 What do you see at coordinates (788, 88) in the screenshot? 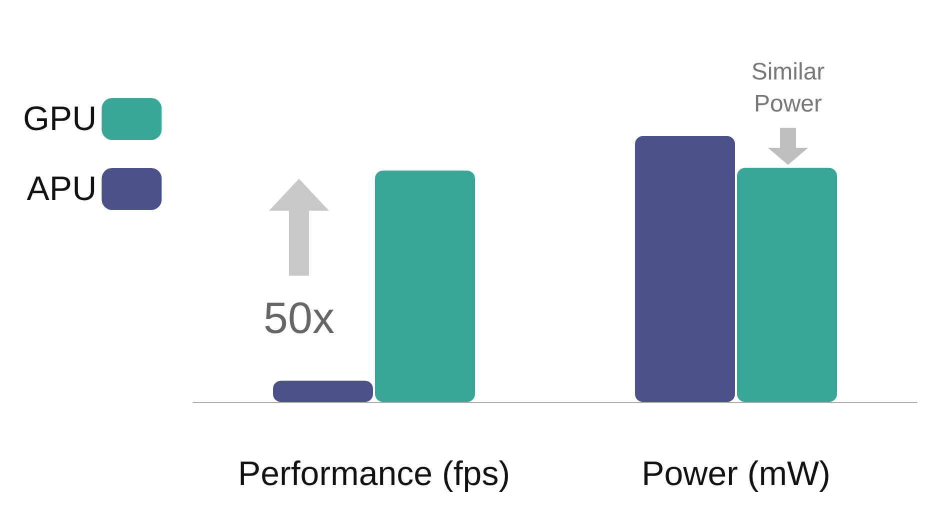
I see `annotation: Similar Power` at bounding box center [788, 88].